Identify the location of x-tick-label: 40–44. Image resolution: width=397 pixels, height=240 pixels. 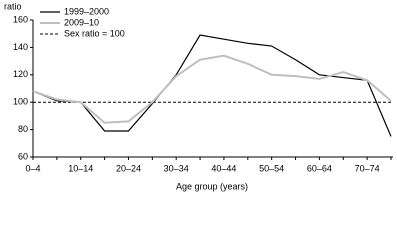
(223, 168).